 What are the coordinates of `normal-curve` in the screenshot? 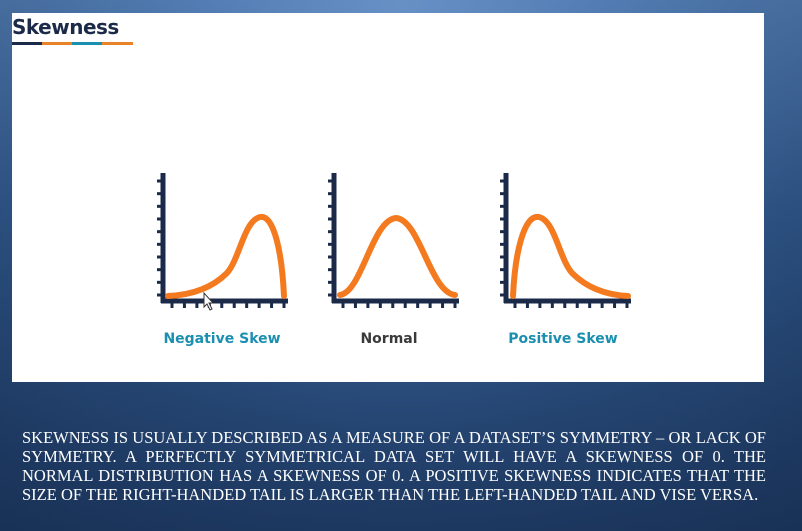 It's located at (397, 256).